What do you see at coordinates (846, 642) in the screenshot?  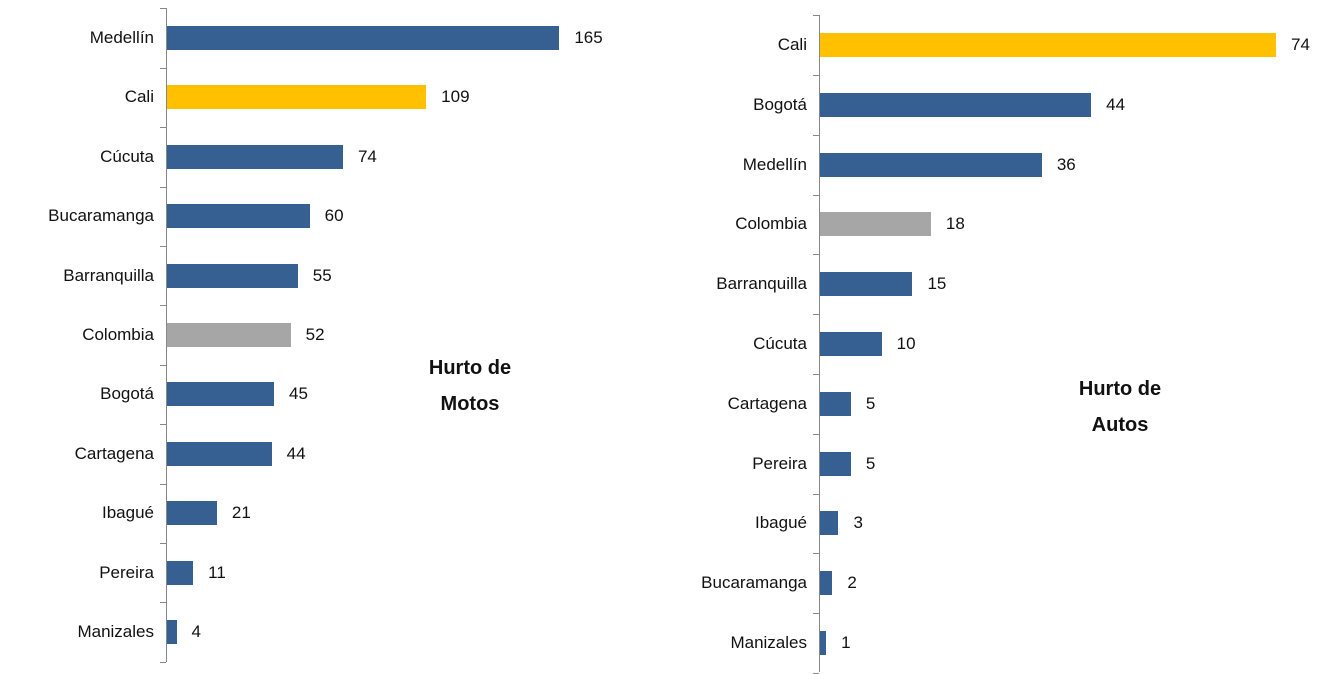 I see `value-label: 1` at bounding box center [846, 642].